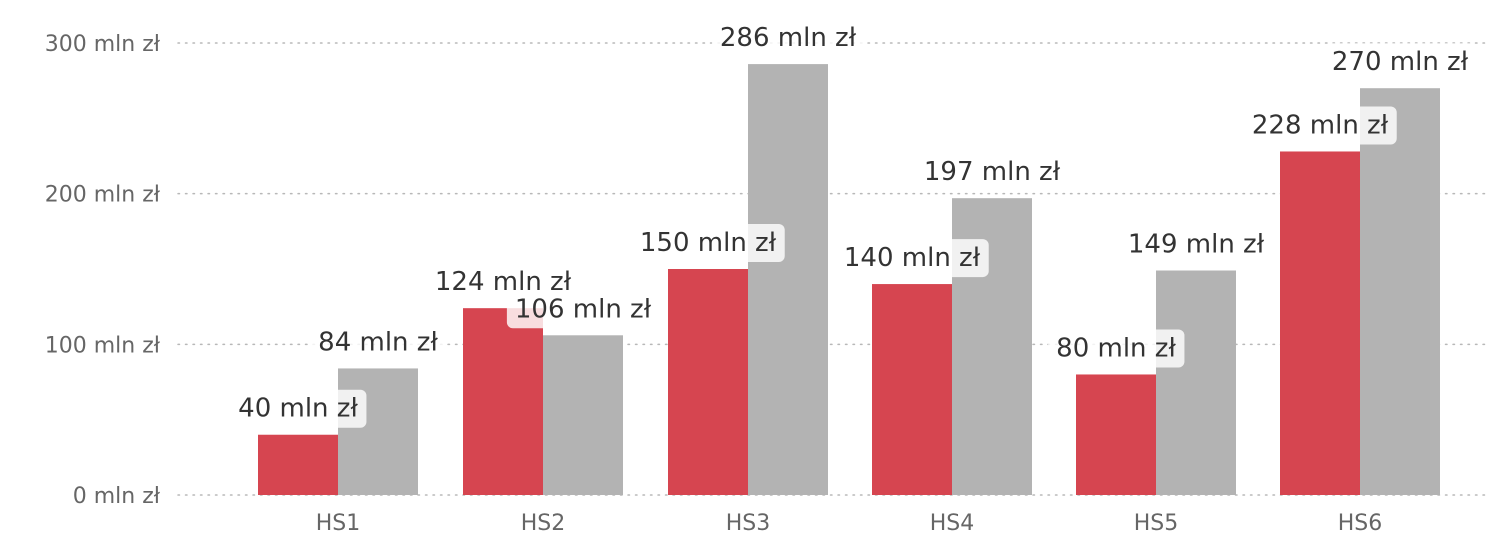 Image resolution: width=1509 pixels, height=538 pixels. I want to click on data-label: 84 mln zł, so click(378, 342).